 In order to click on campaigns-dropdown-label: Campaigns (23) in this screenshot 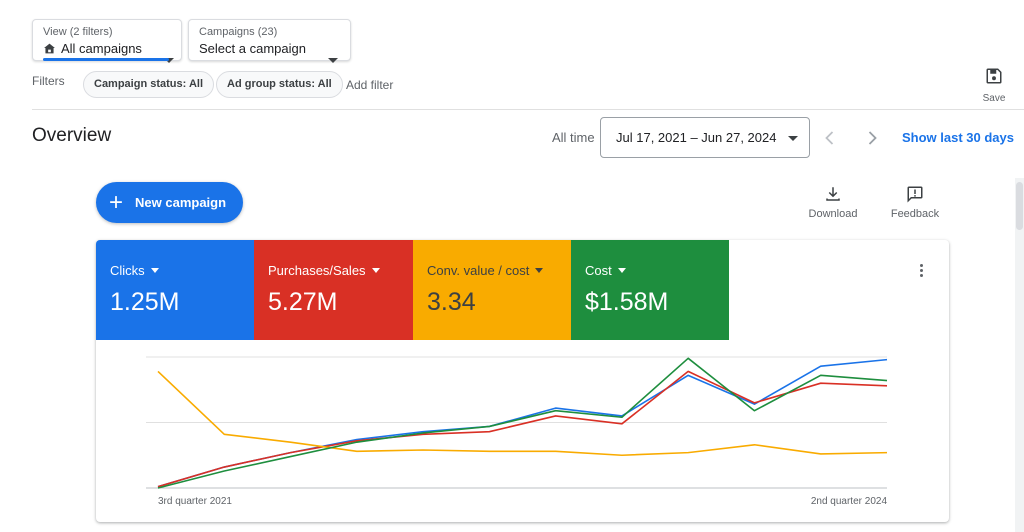, I will do `click(238, 32)`.